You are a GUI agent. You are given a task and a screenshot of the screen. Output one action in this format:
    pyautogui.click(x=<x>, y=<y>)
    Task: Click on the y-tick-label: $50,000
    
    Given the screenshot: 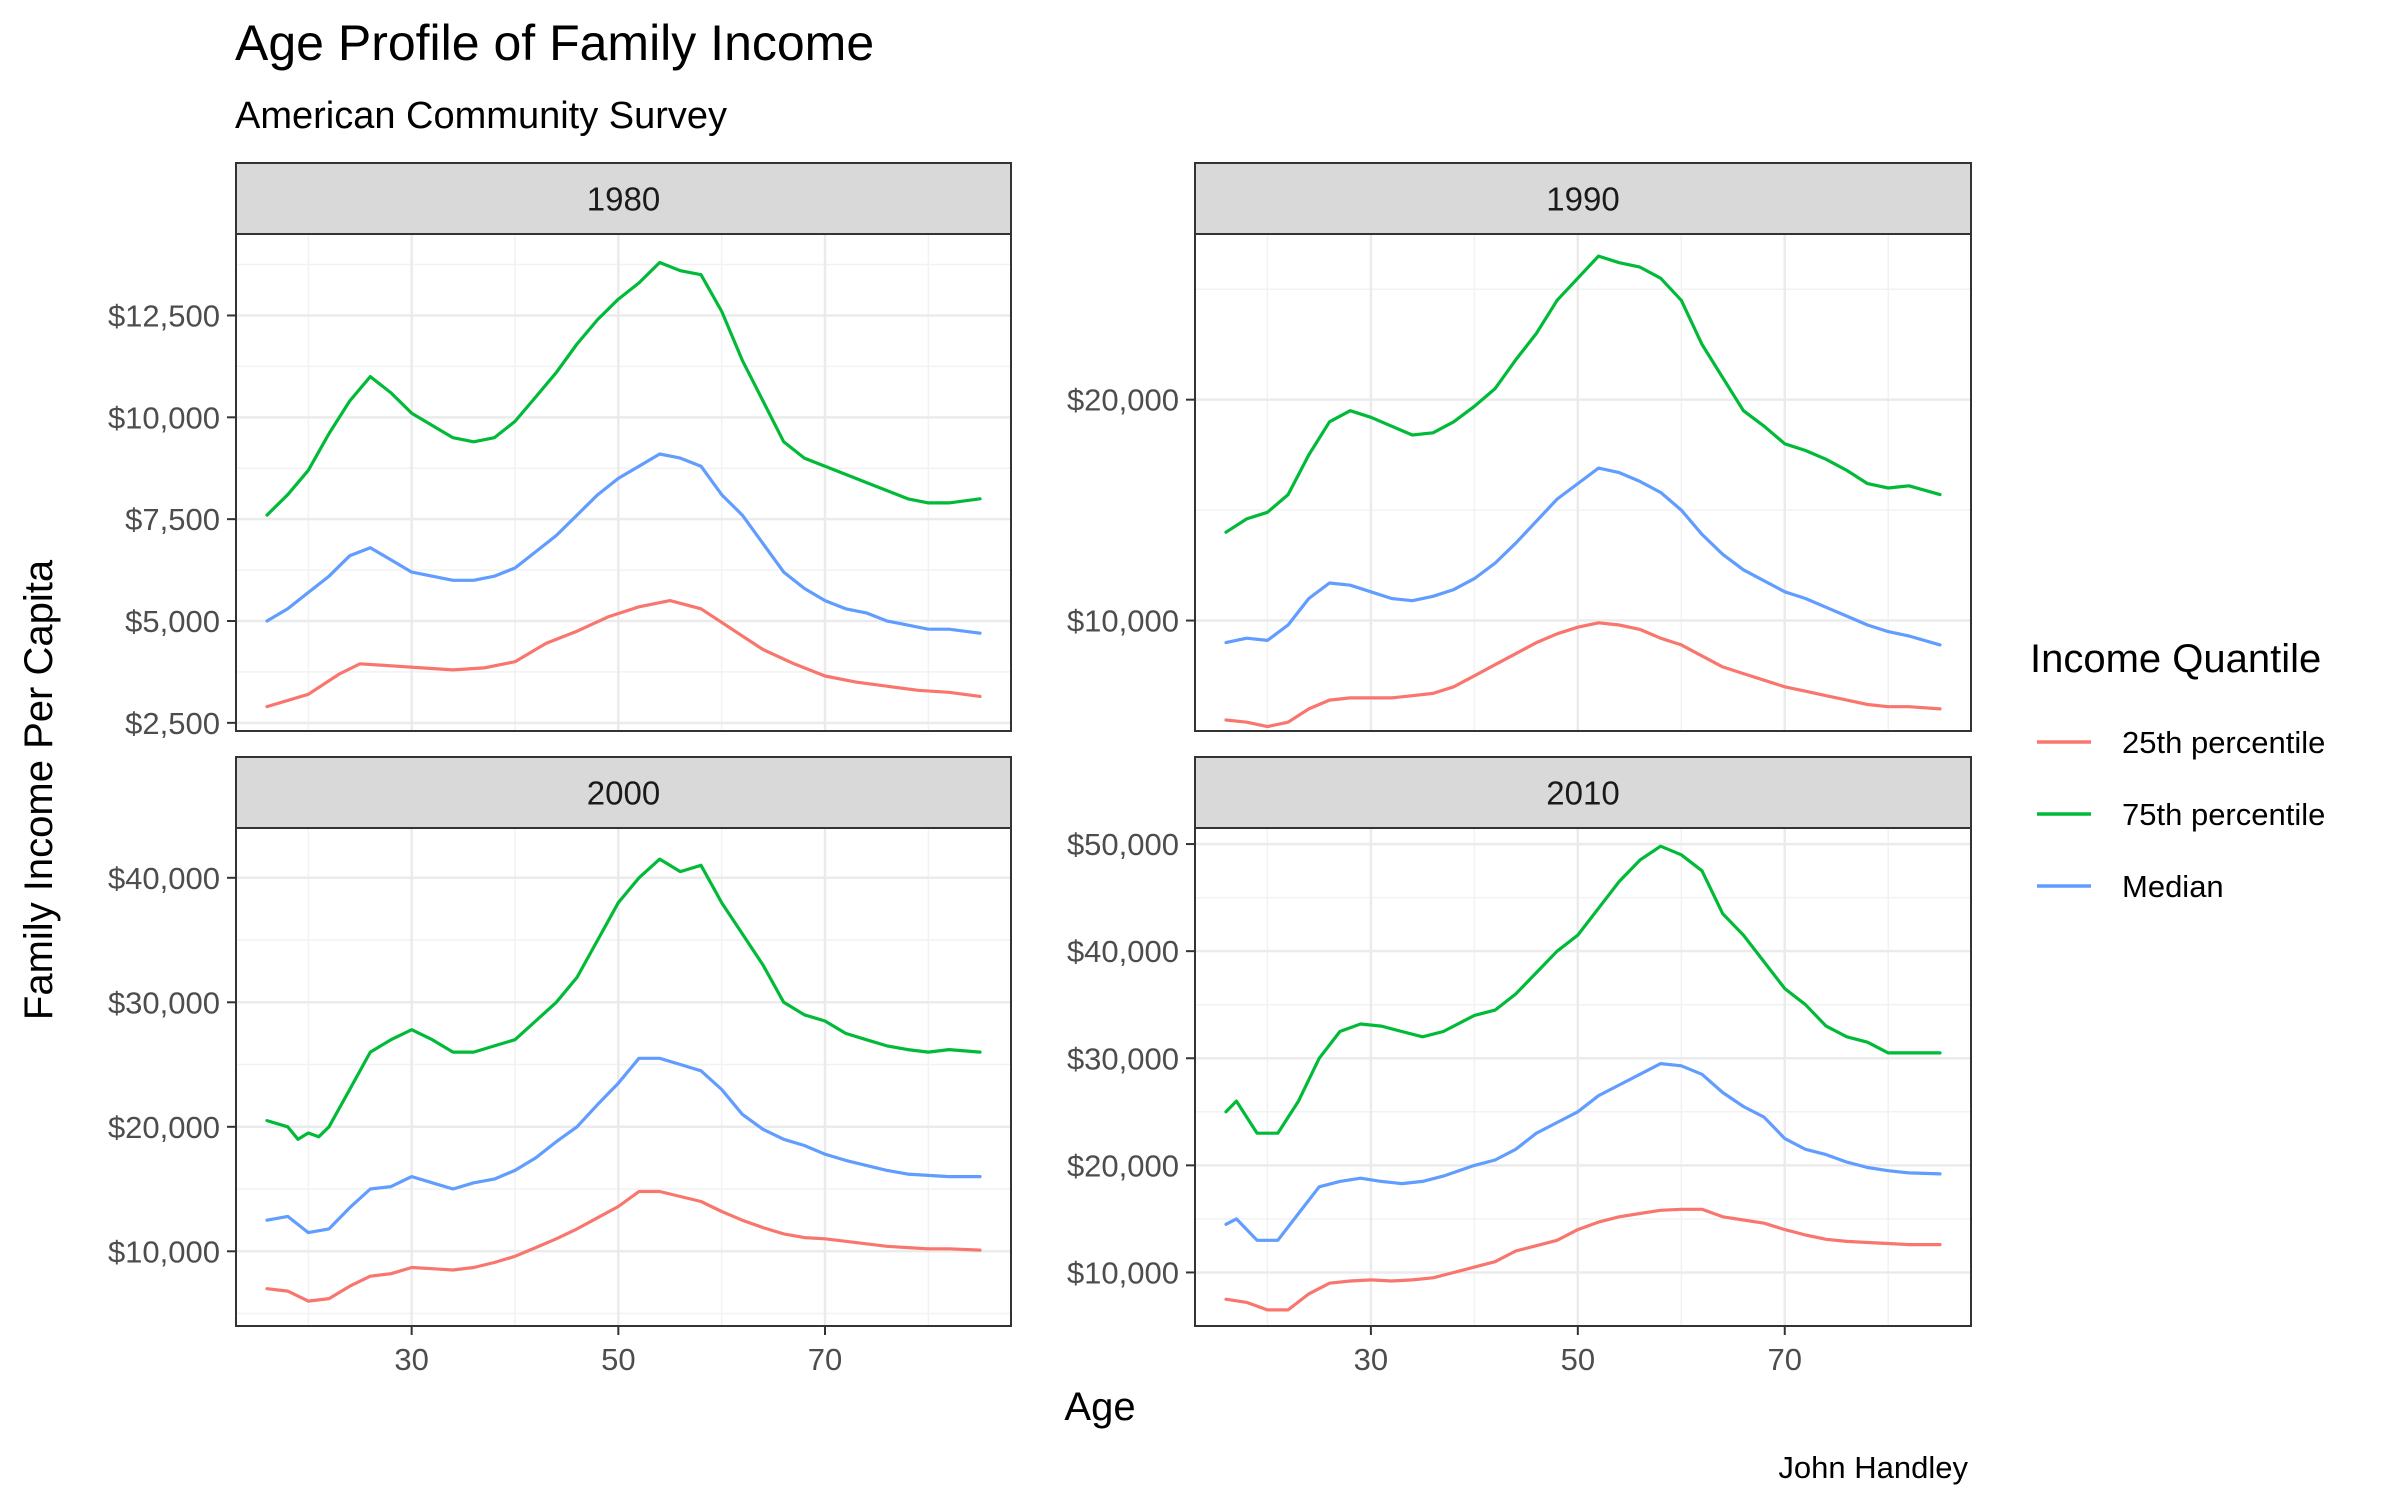 What is the action you would take?
    pyautogui.click(x=1123, y=844)
    